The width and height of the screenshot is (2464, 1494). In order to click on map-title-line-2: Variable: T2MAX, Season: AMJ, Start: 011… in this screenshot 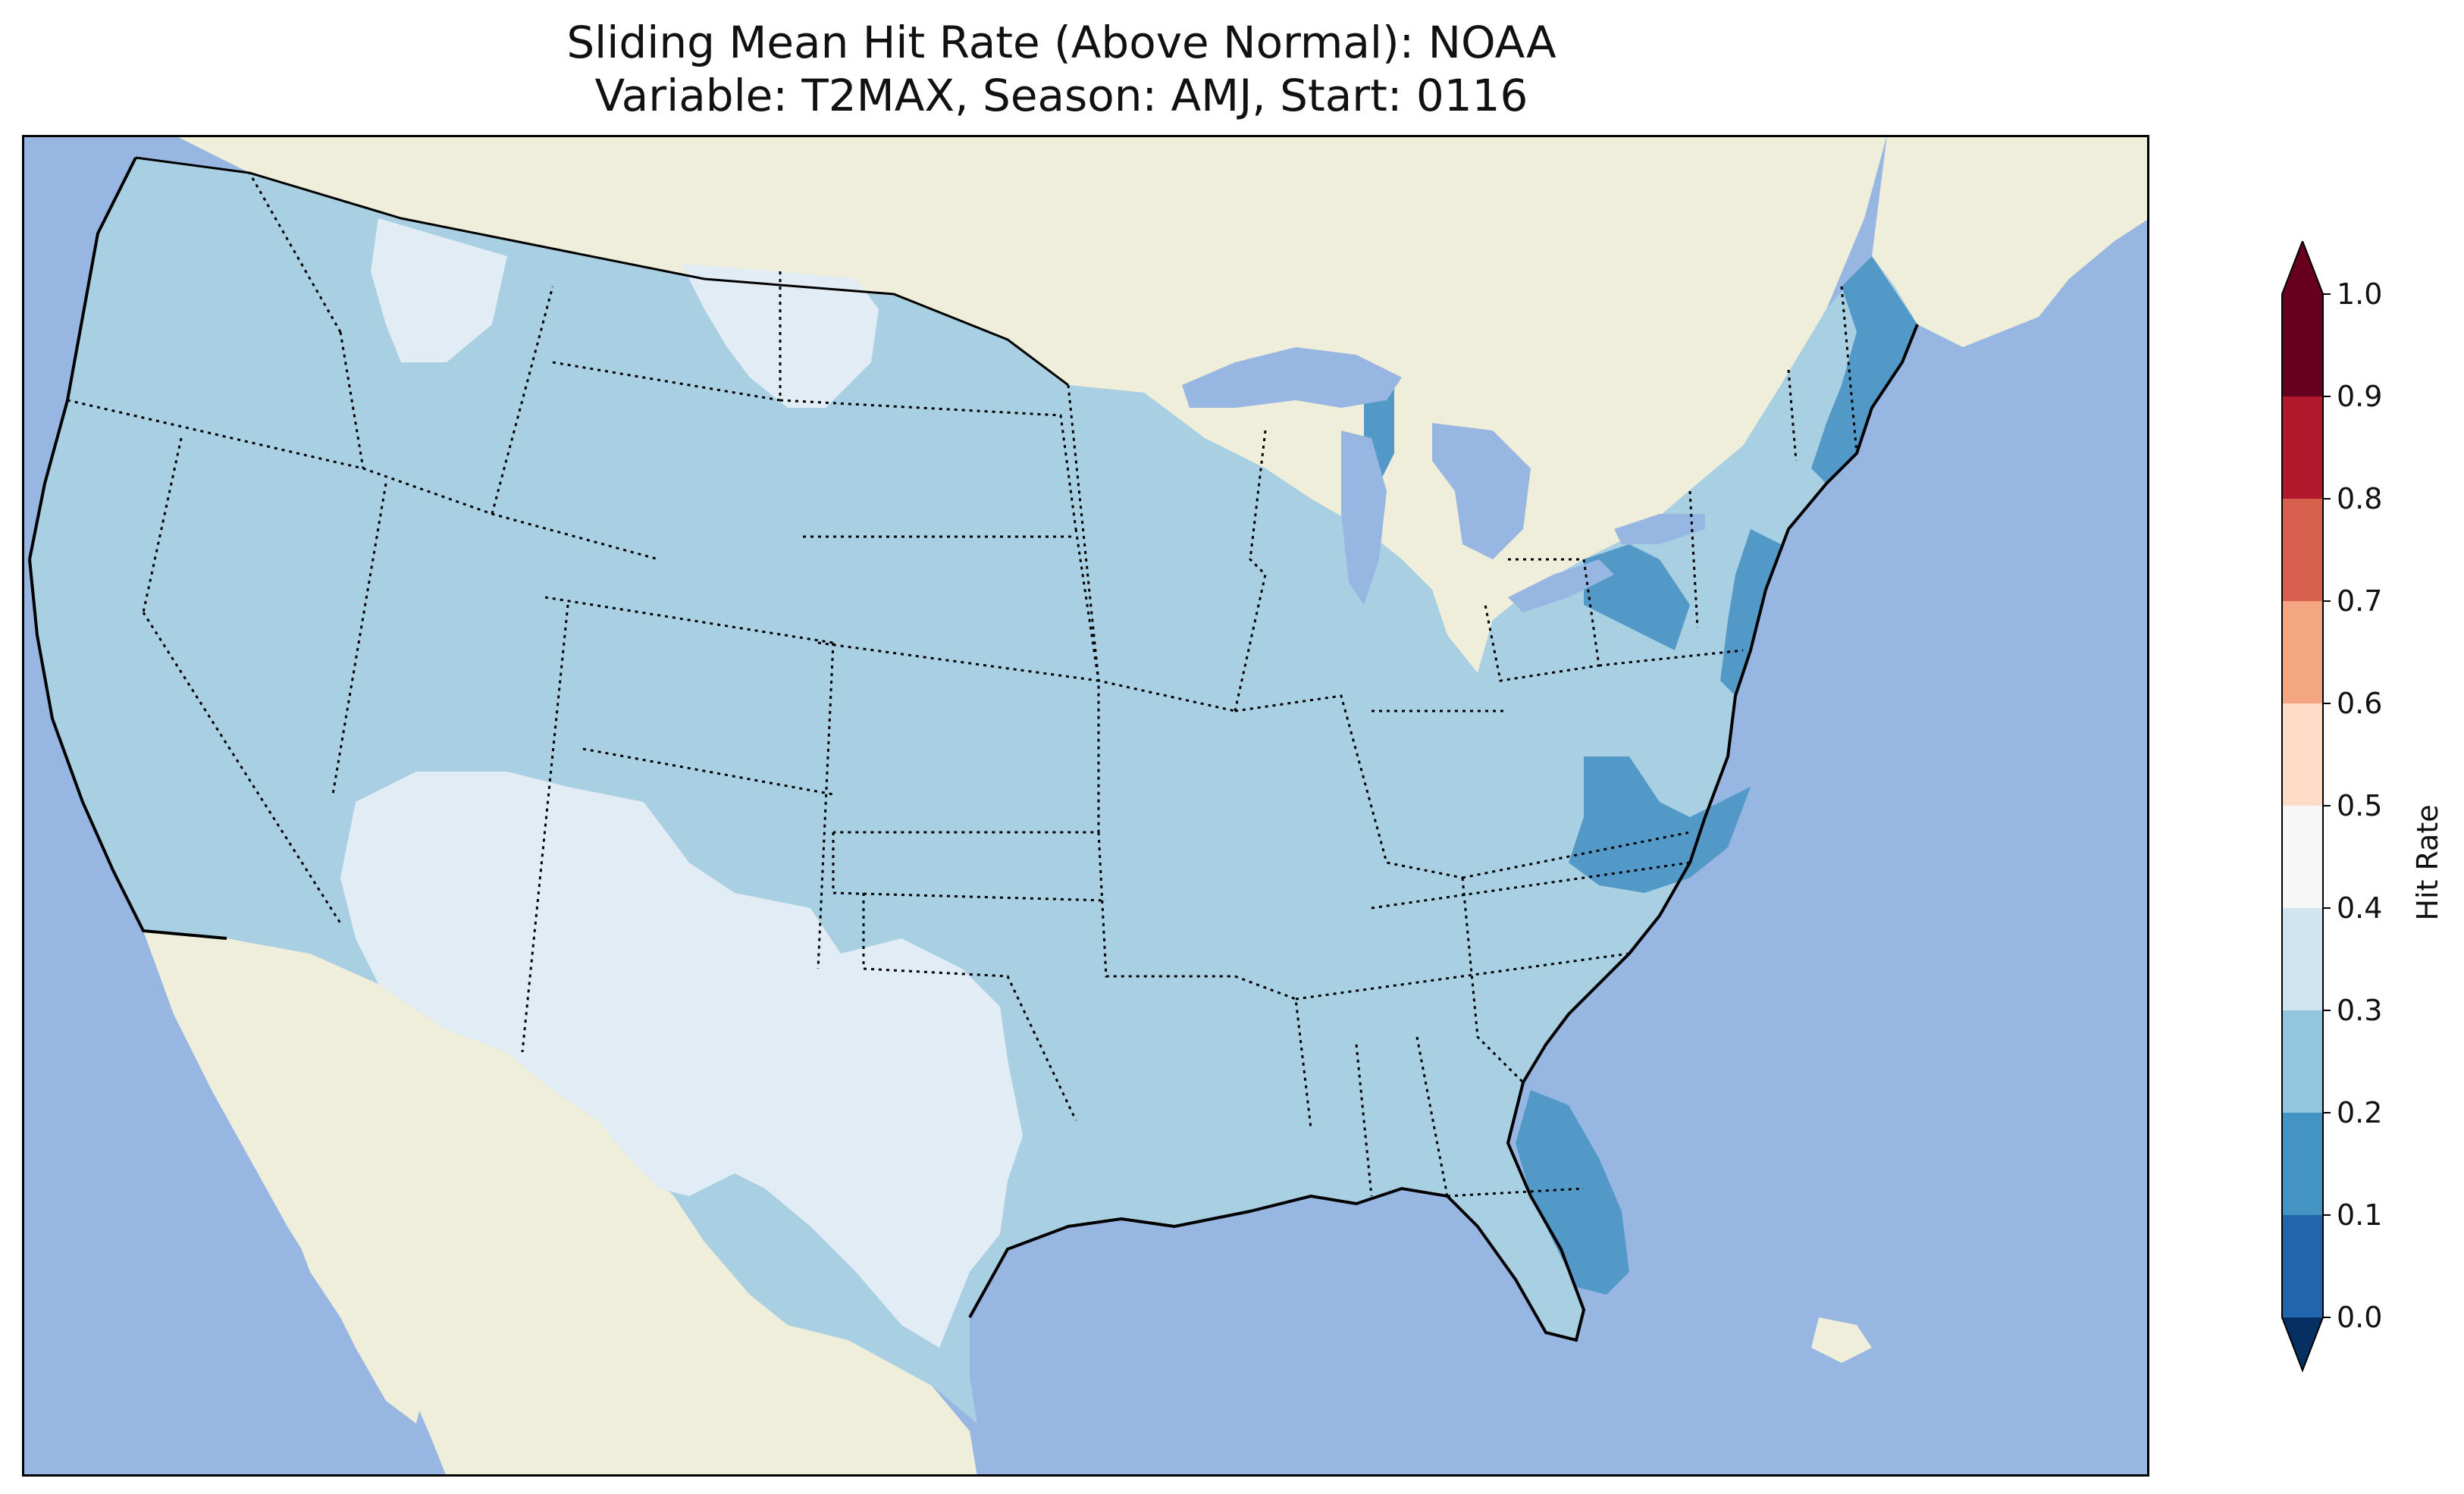, I will do `click(1061, 95)`.